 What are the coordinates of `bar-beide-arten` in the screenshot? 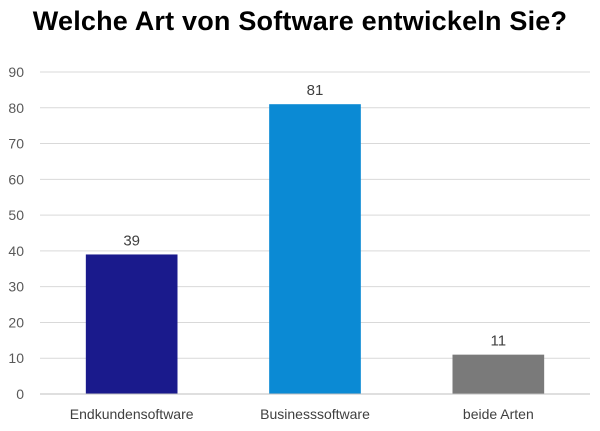 It's located at (498, 374).